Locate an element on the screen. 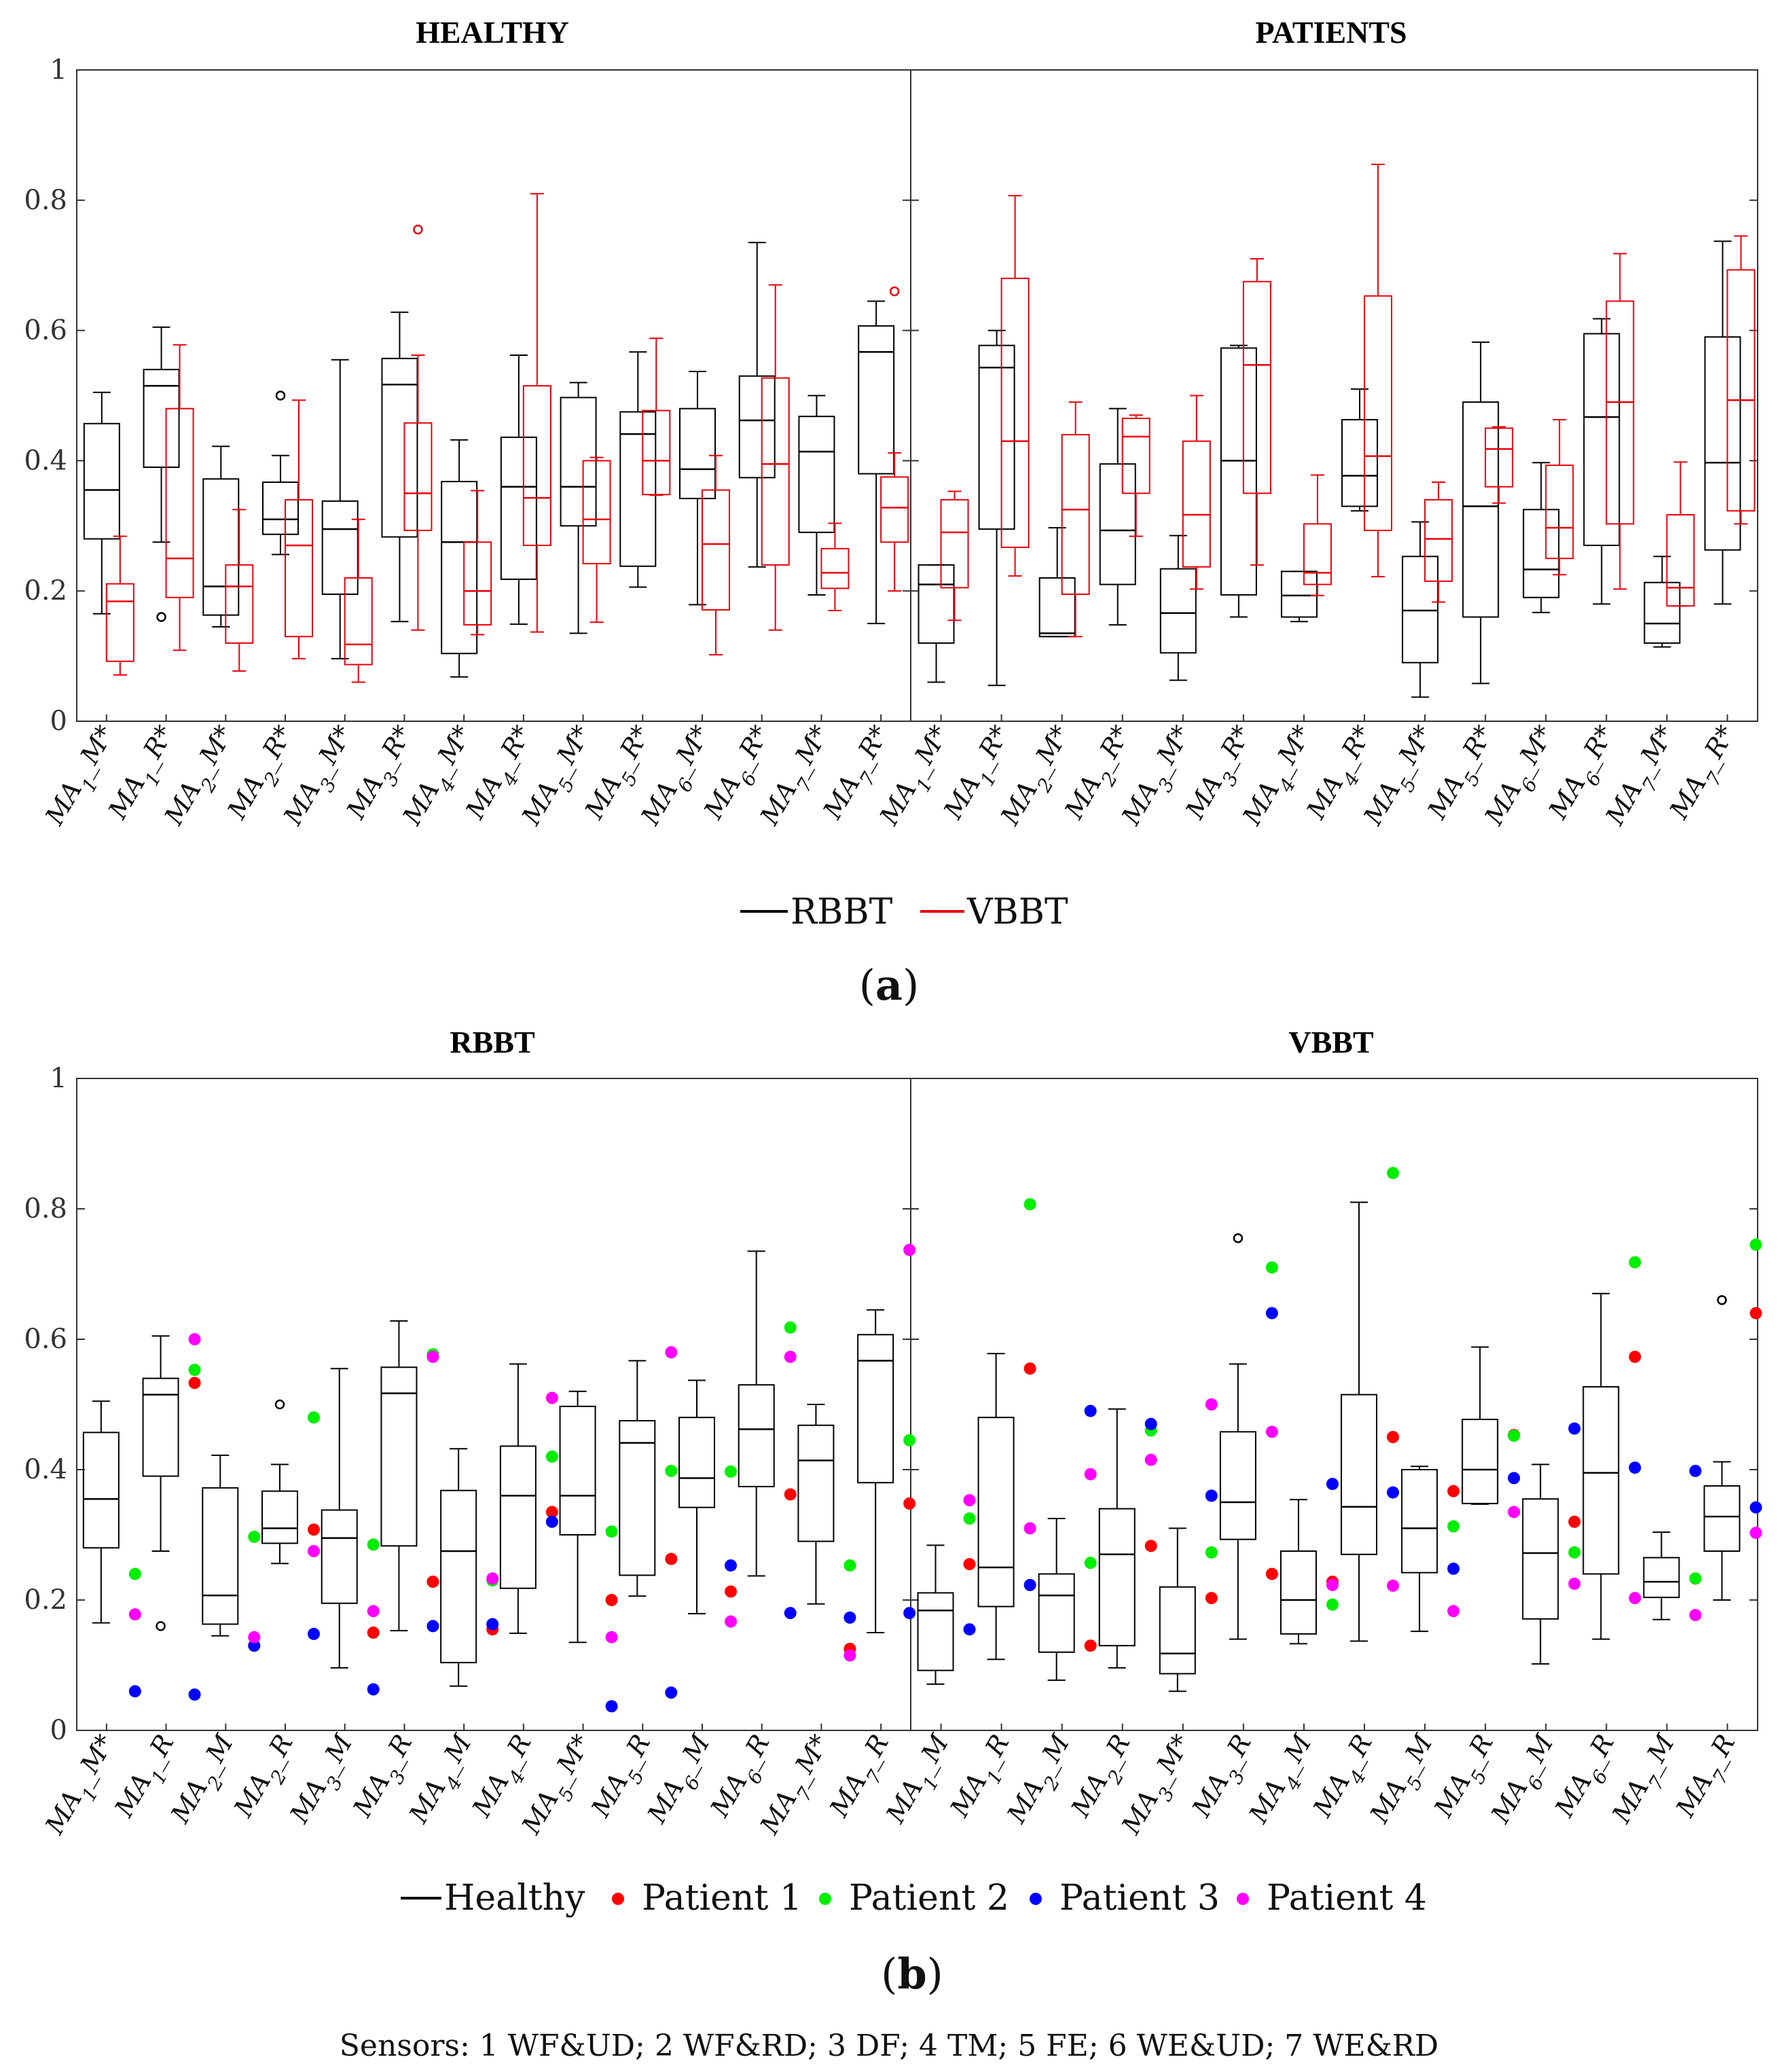 This screenshot has width=1778, height=2072. y-tick-label: 1 is located at coordinates (58, 70).